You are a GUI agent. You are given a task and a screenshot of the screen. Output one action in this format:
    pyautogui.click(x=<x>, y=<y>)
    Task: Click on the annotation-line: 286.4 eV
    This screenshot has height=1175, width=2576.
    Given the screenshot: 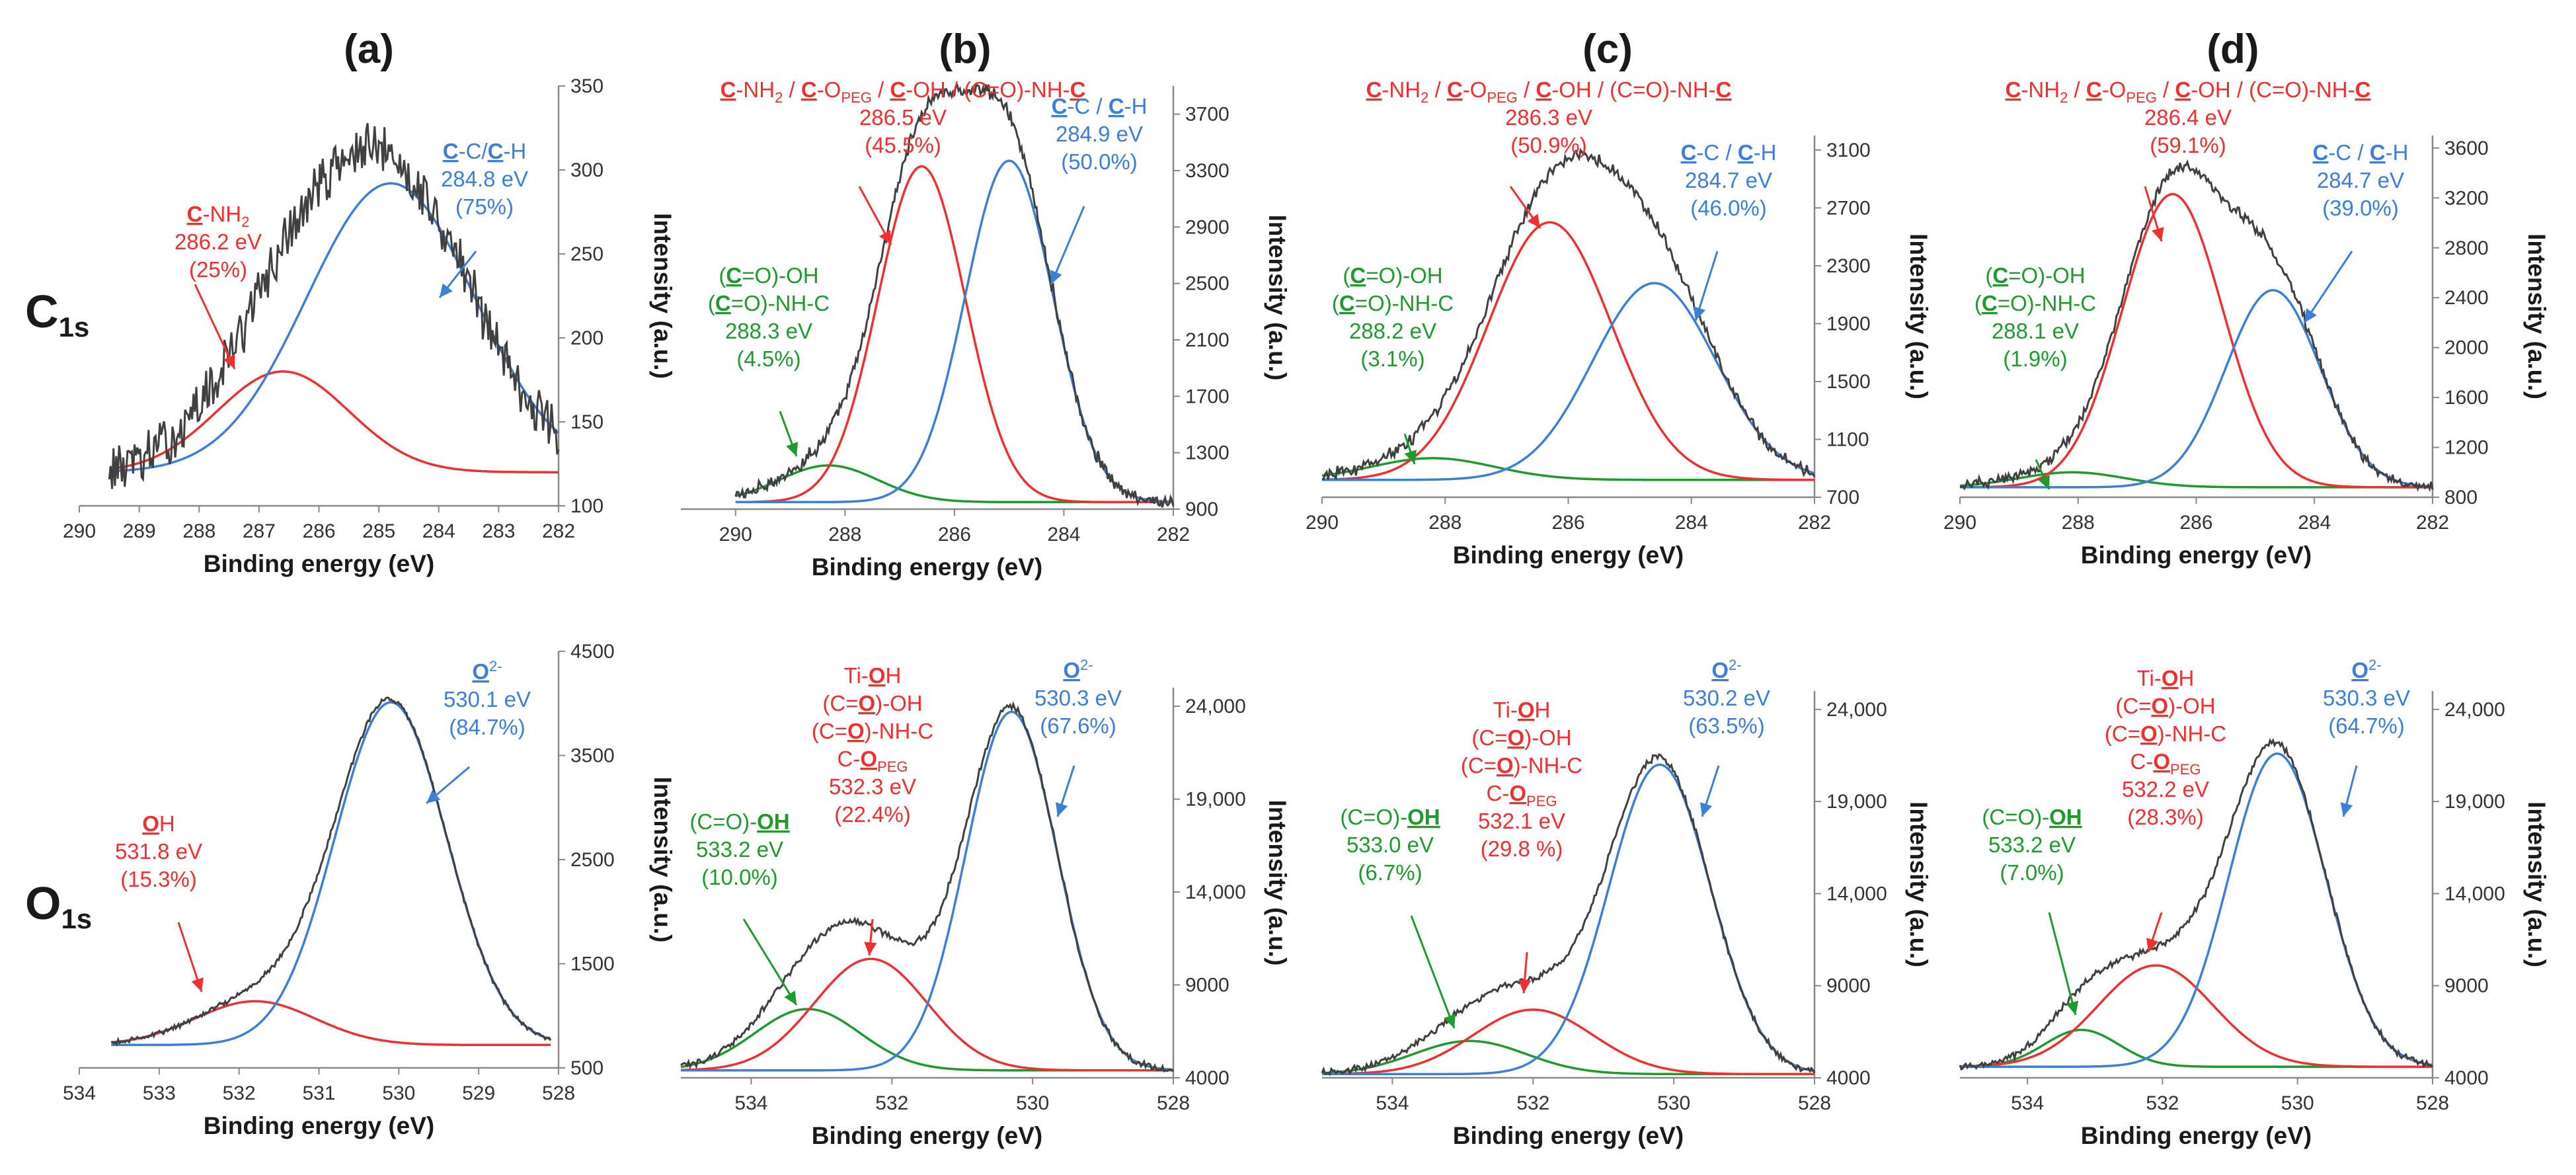 What is the action you would take?
    pyautogui.click(x=2188, y=117)
    